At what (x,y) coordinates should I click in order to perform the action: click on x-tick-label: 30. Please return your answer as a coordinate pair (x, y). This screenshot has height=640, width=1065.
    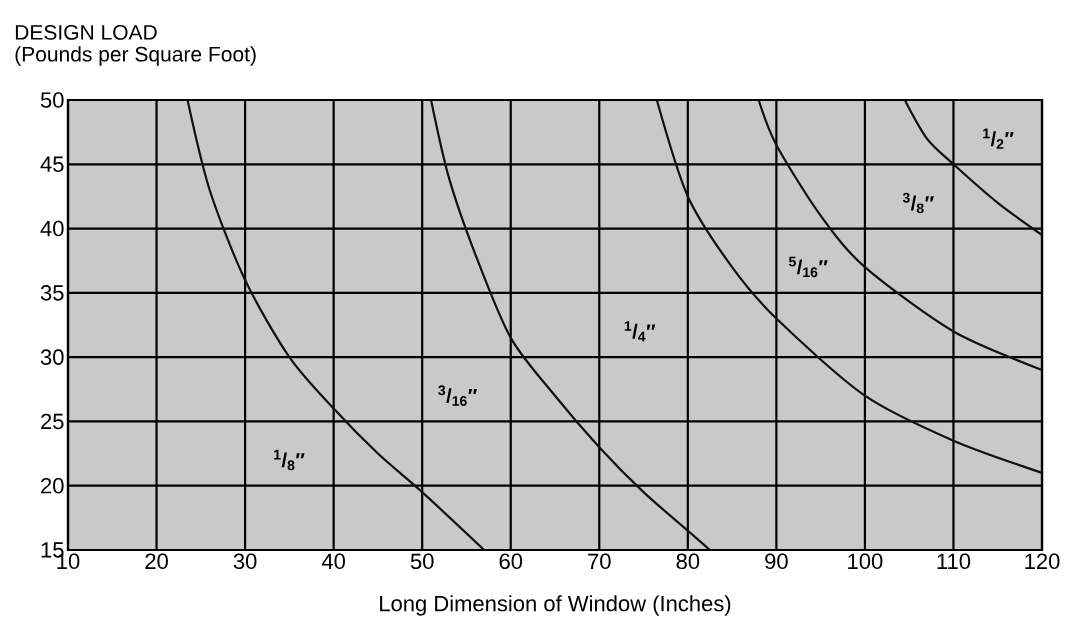
    Looking at the image, I should click on (245, 561).